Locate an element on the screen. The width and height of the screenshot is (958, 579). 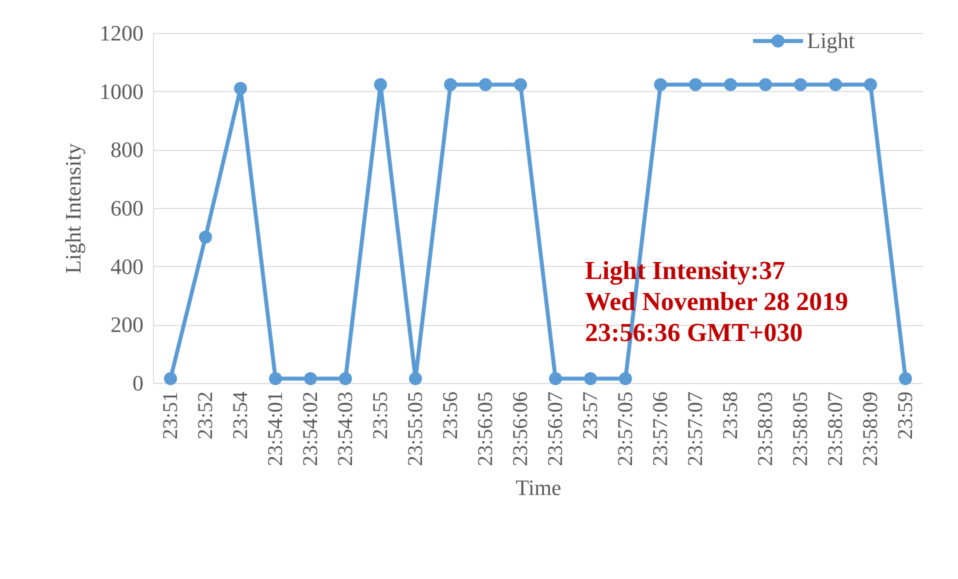
x-axis-title: Time is located at coordinates (539, 487).